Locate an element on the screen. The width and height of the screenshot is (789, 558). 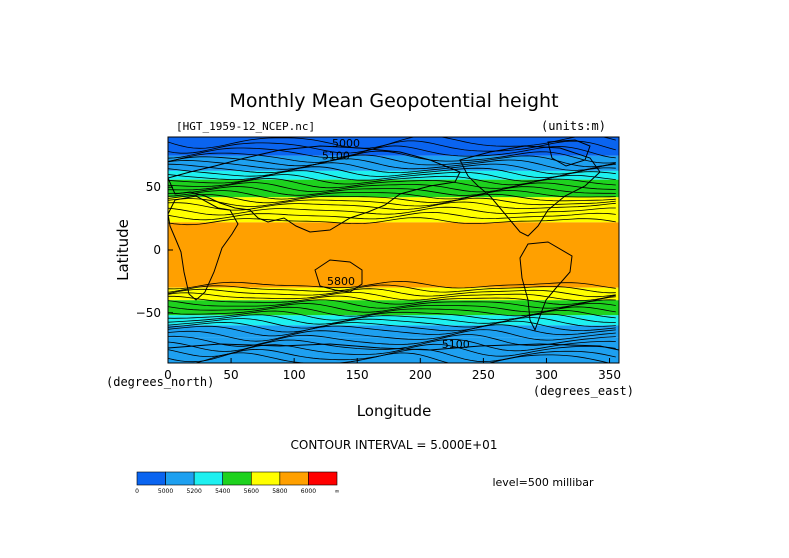
x-axis-unit: (degrees_east) is located at coordinates (583, 391).